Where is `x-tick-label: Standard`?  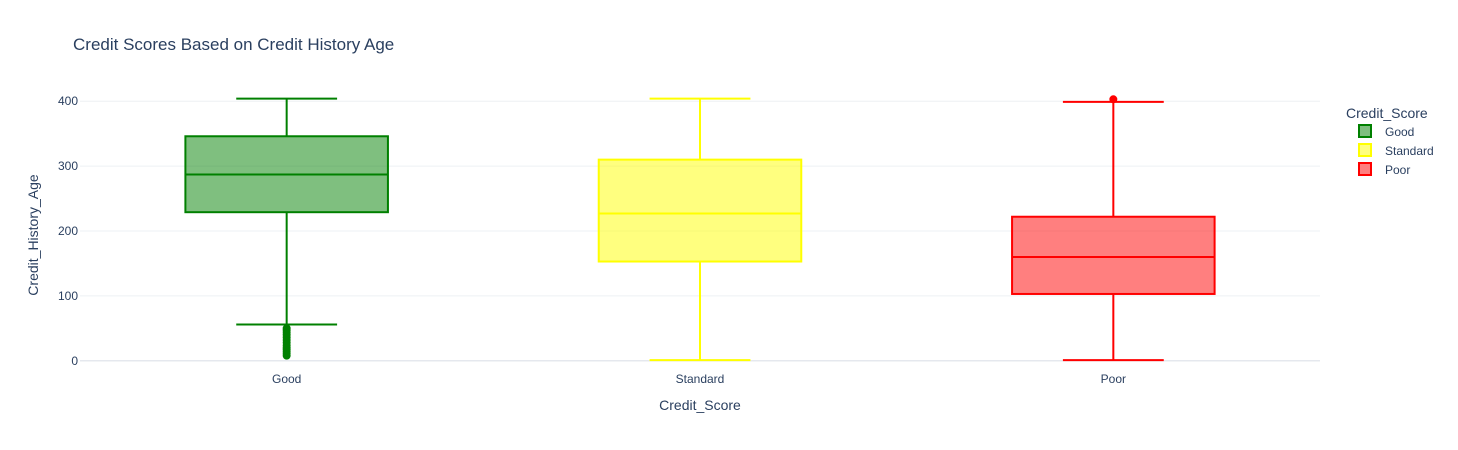
x-tick-label: Standard is located at coordinates (700, 379).